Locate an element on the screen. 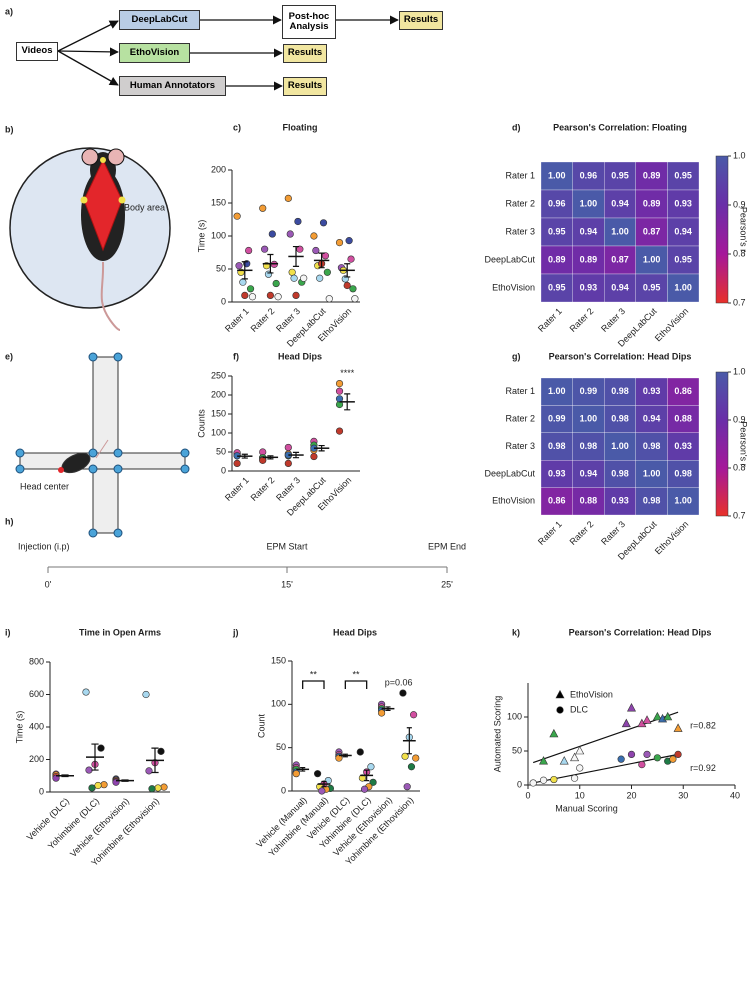 This screenshot has width=748, height=993. tail is located at coordinates (110, 296).